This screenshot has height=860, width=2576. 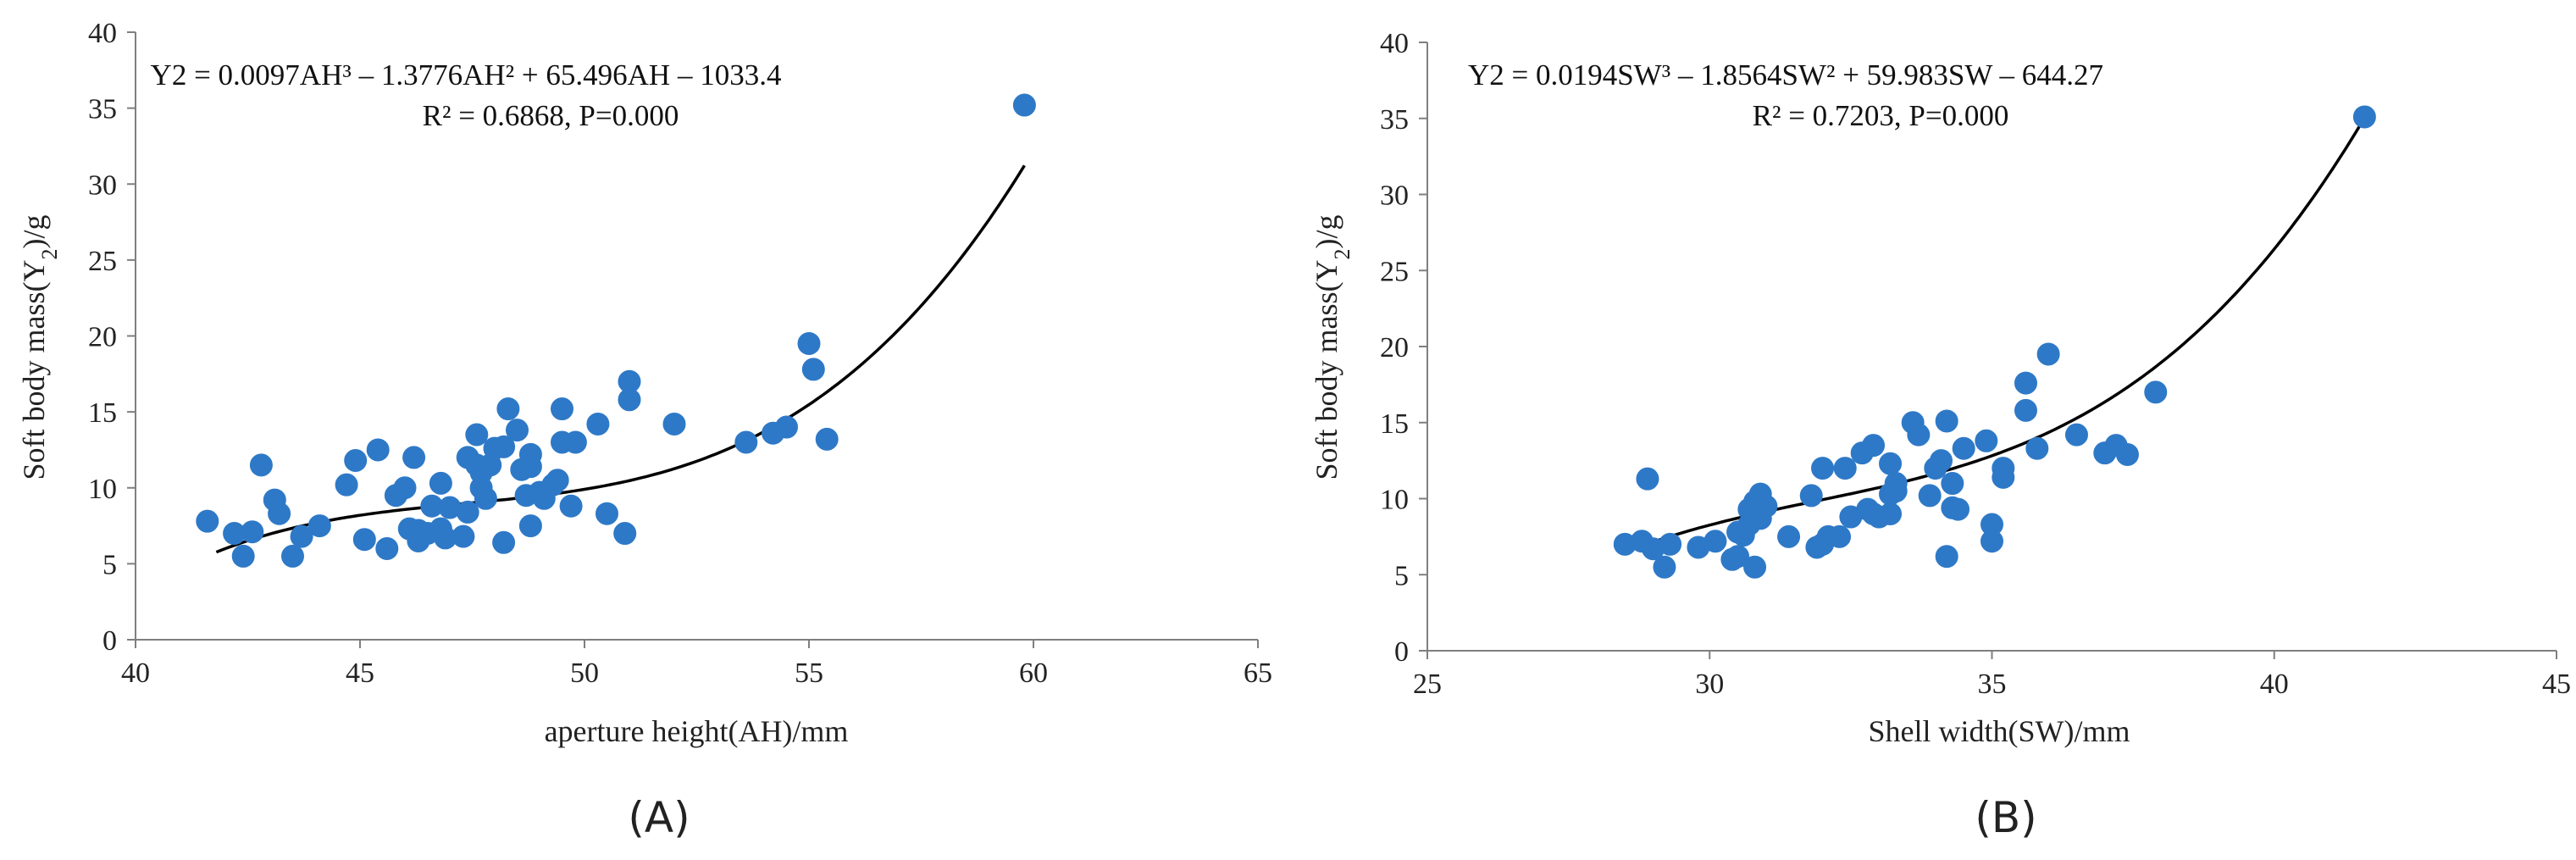 What do you see at coordinates (2556, 684) in the screenshot?
I see `panel-b-x-tick-label: 45` at bounding box center [2556, 684].